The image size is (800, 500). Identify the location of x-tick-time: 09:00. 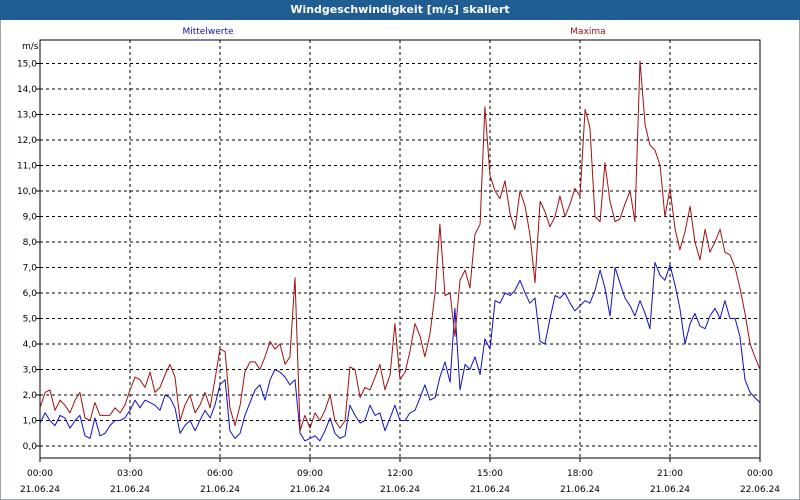
(310, 474).